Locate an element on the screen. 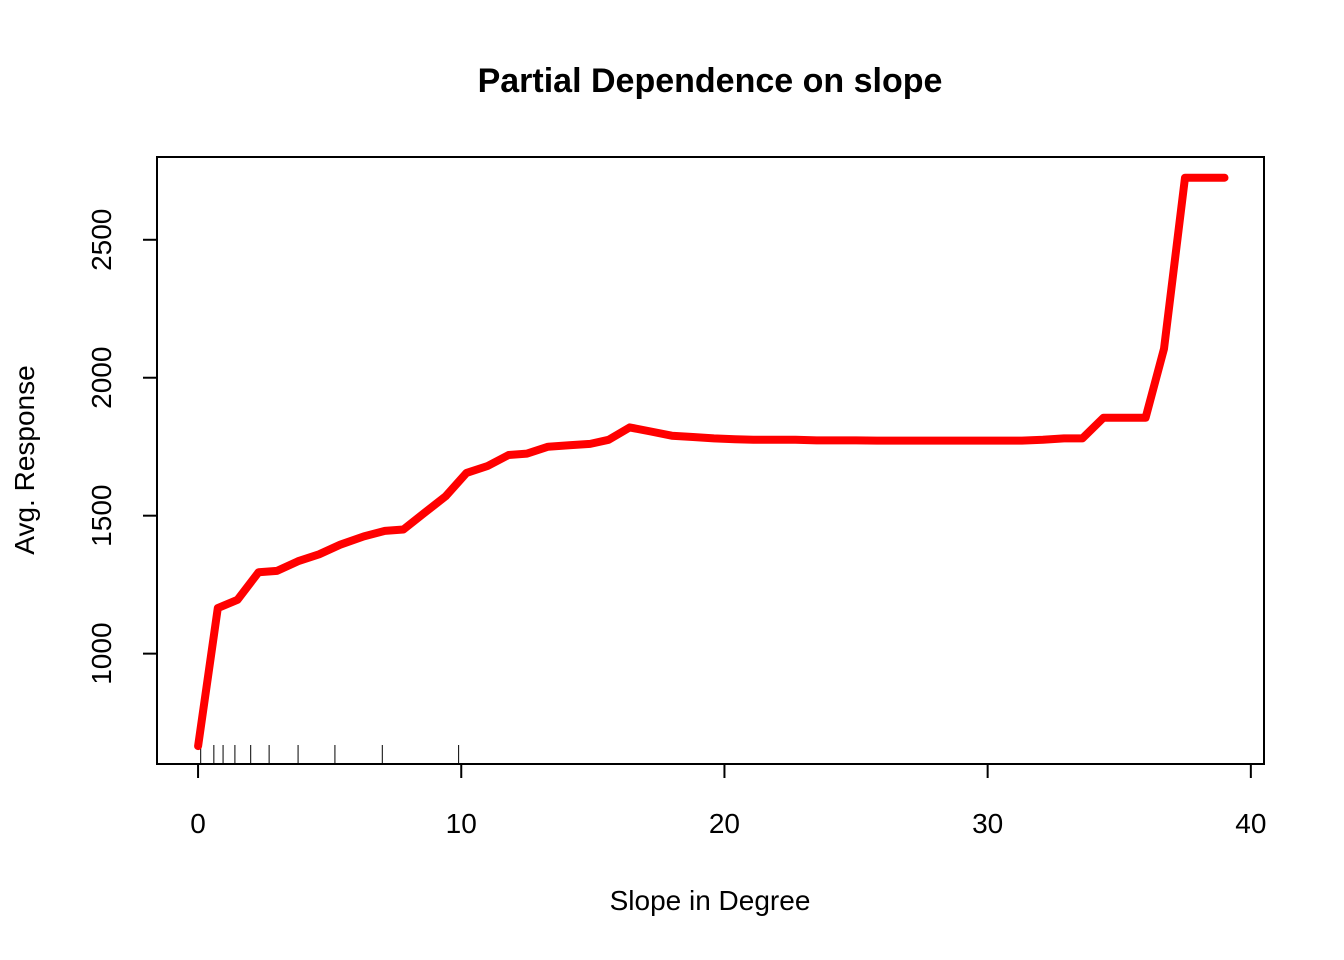 The image size is (1344, 960). x-tick-label: 20 is located at coordinates (724, 823).